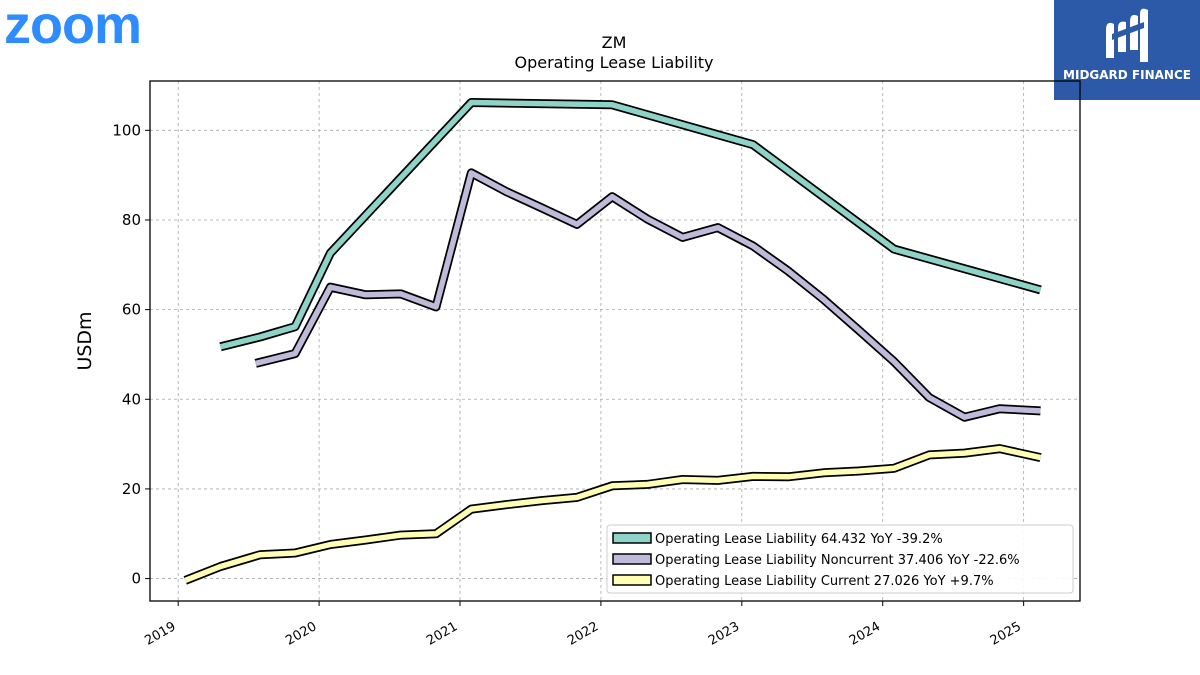  Describe the element at coordinates (126, 130) in the screenshot. I see `y-tick-label: 100` at that location.